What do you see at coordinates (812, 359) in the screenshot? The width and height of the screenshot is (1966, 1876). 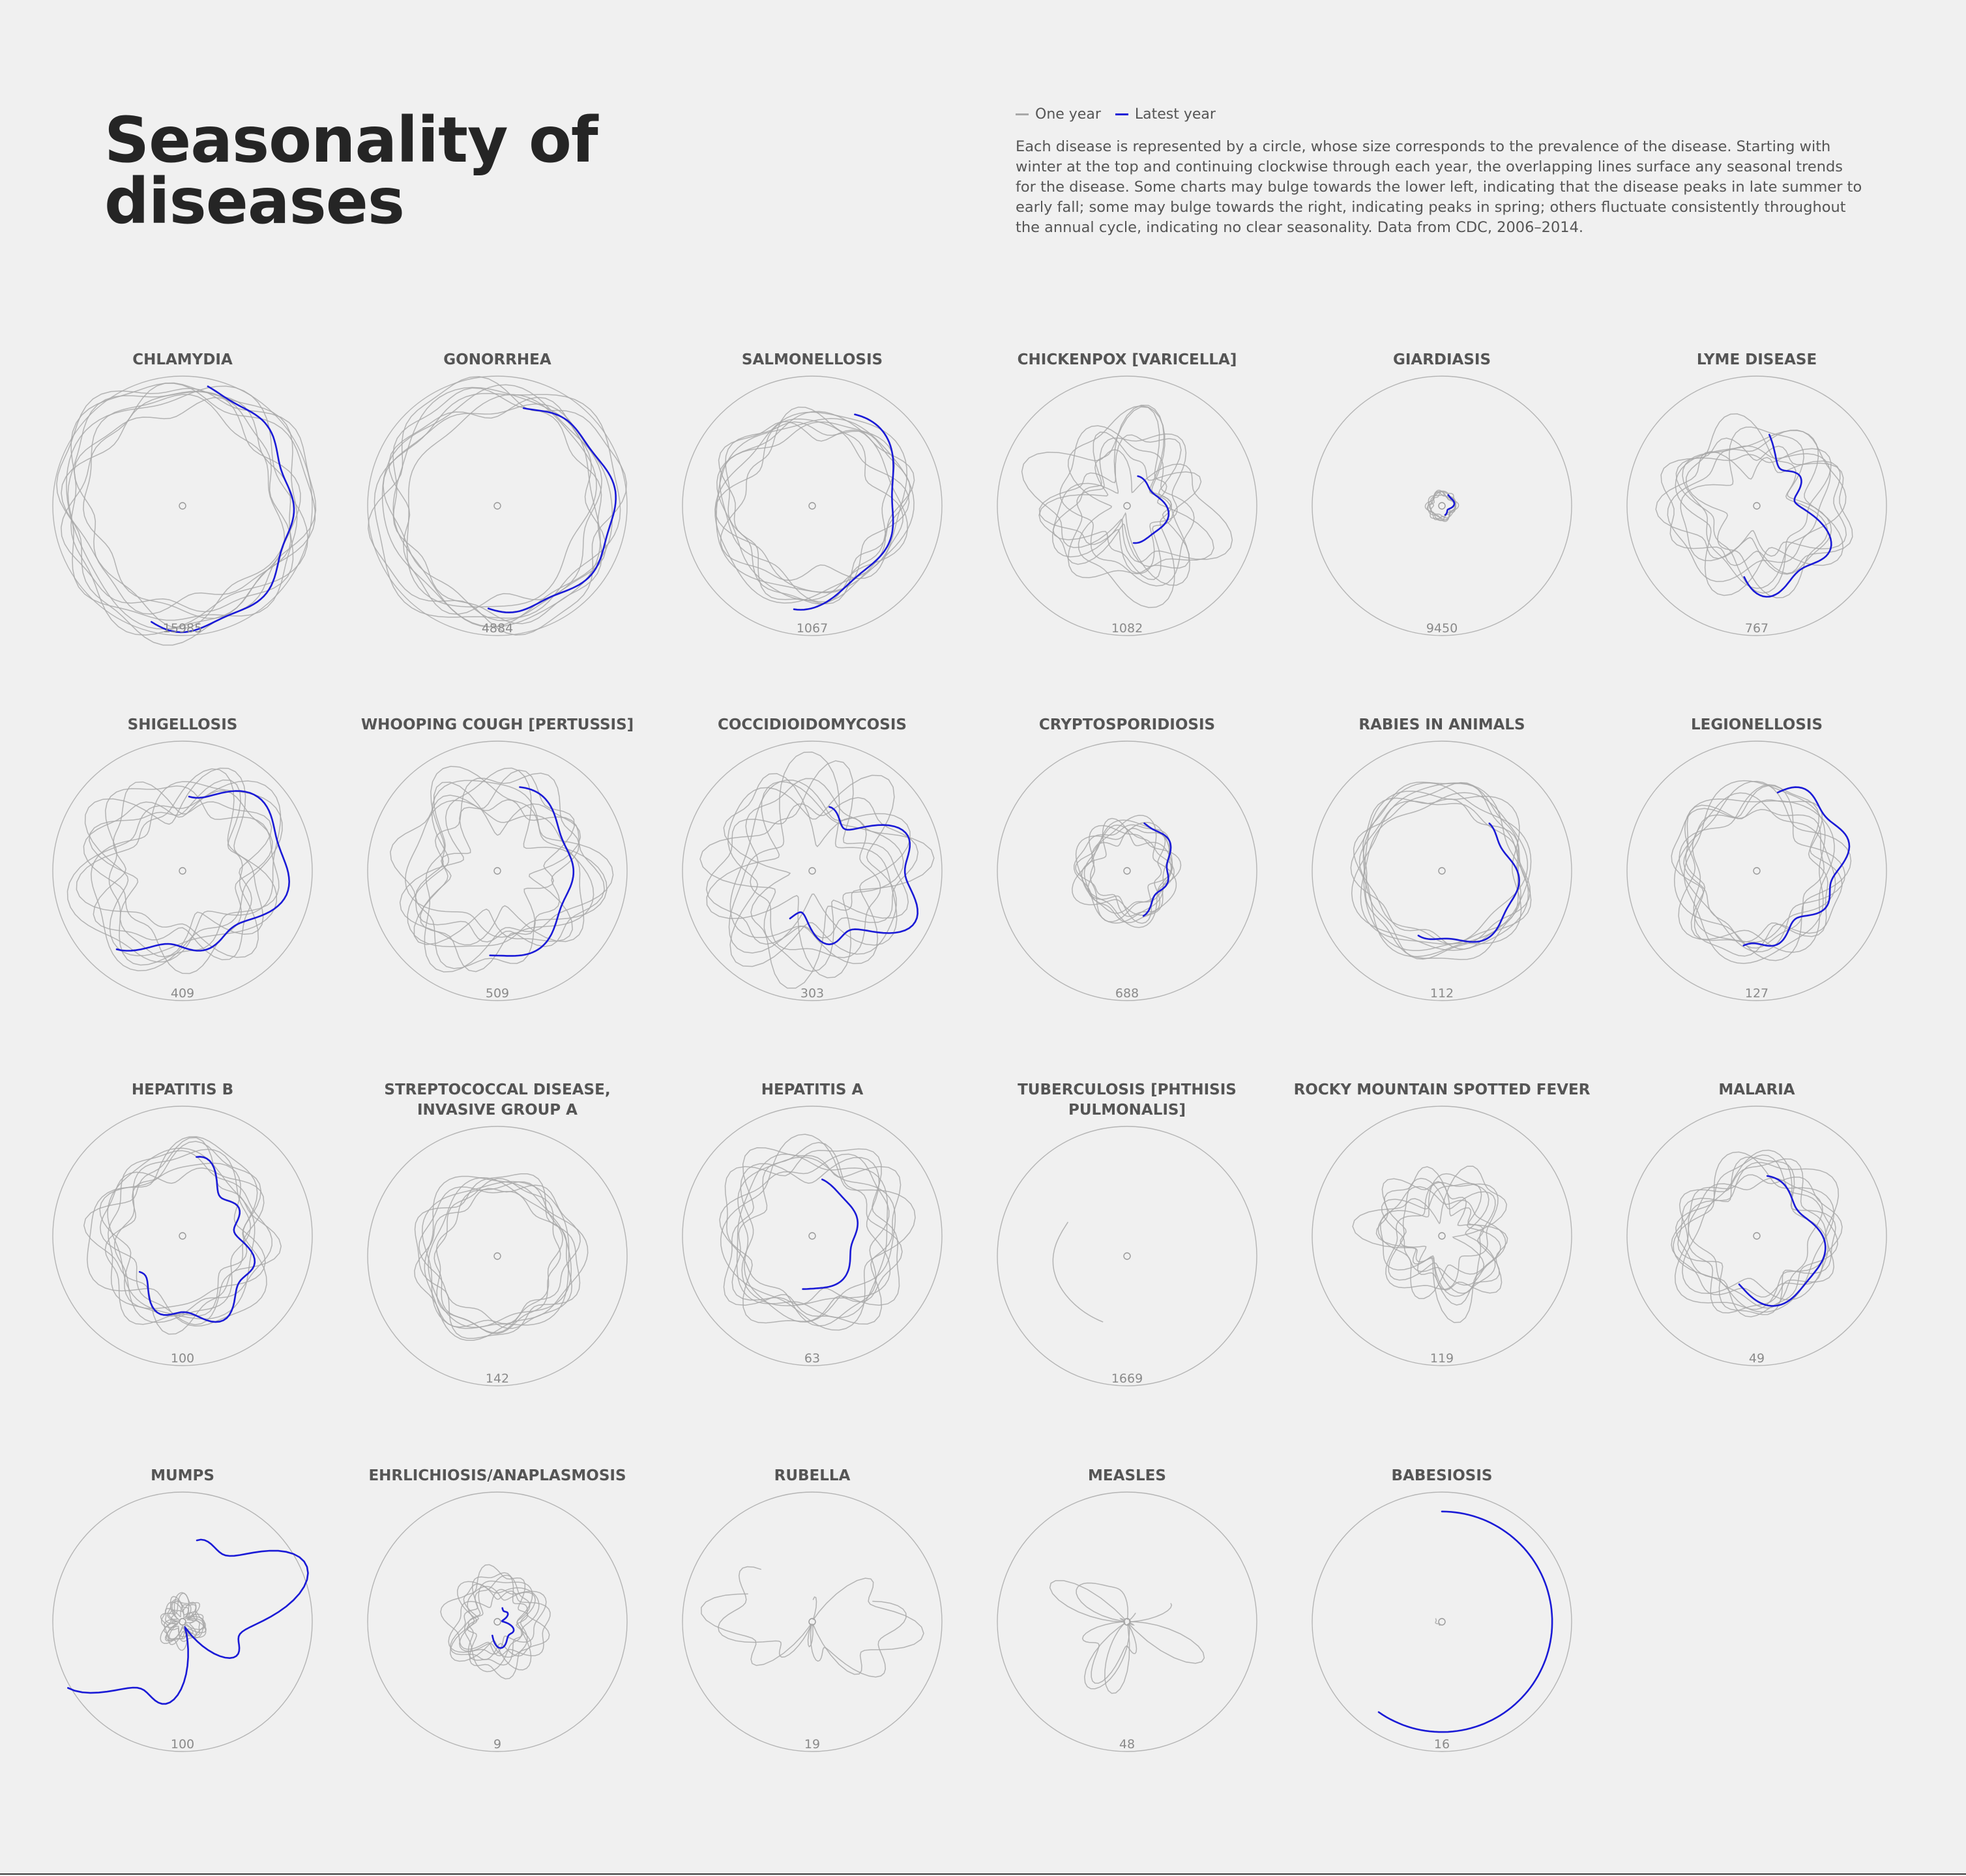 I see `chart-title: SALMONELLOSIS` at bounding box center [812, 359].